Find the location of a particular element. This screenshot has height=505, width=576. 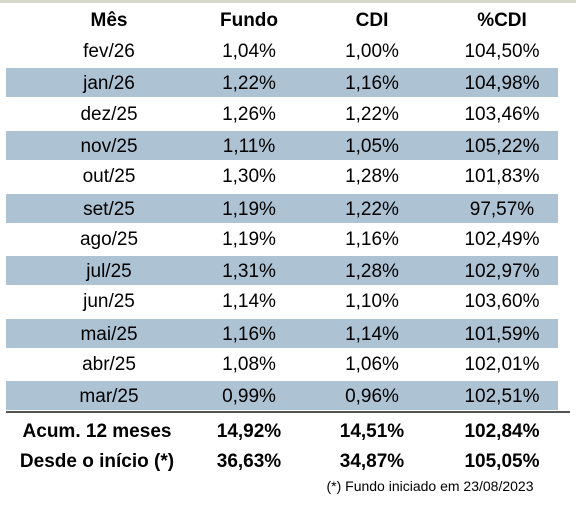

table-row: fev/26 1,04% 1,00% 104,50% is located at coordinates (282, 51).